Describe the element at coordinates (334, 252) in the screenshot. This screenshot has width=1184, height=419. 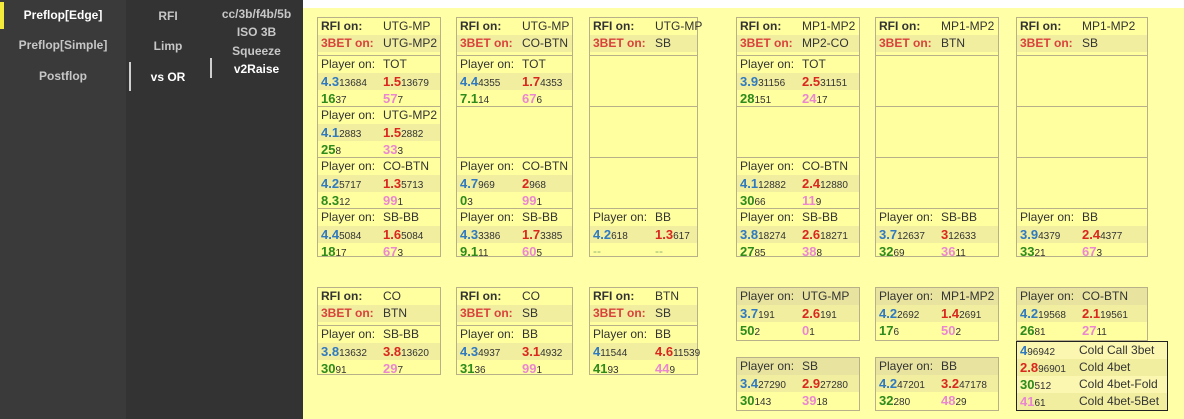
I see `stat-c: 1817` at that location.